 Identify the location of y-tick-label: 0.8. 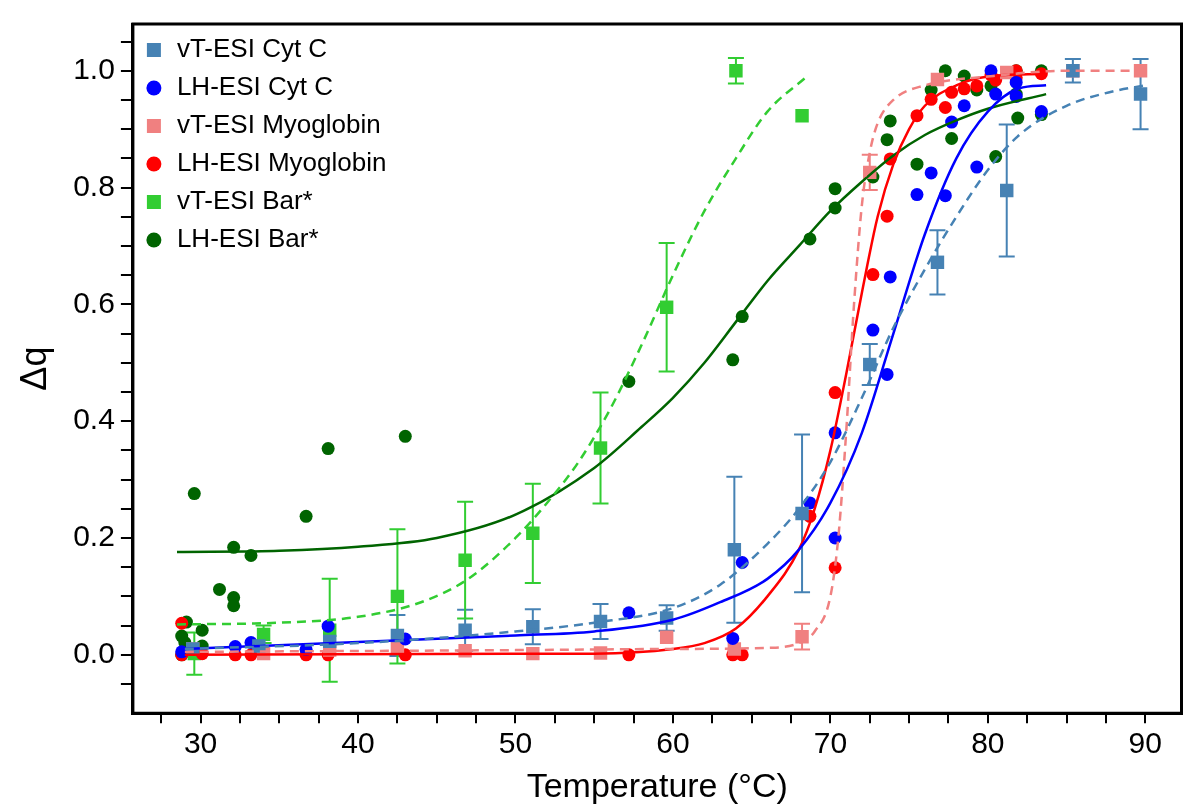
(94, 185).